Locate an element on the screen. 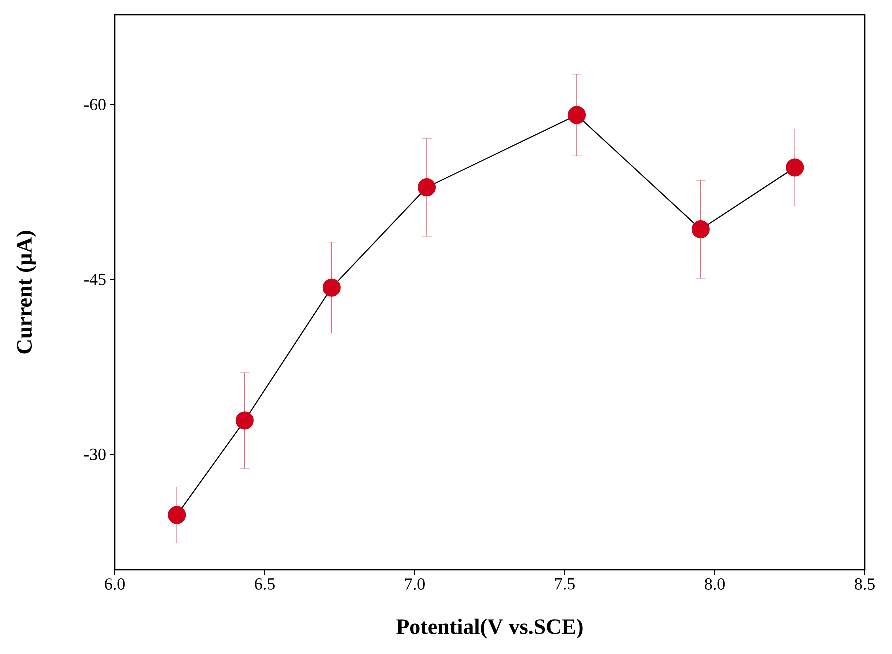 This screenshot has height=654, width=892. x-tick-label: 6.5 is located at coordinates (265, 584).